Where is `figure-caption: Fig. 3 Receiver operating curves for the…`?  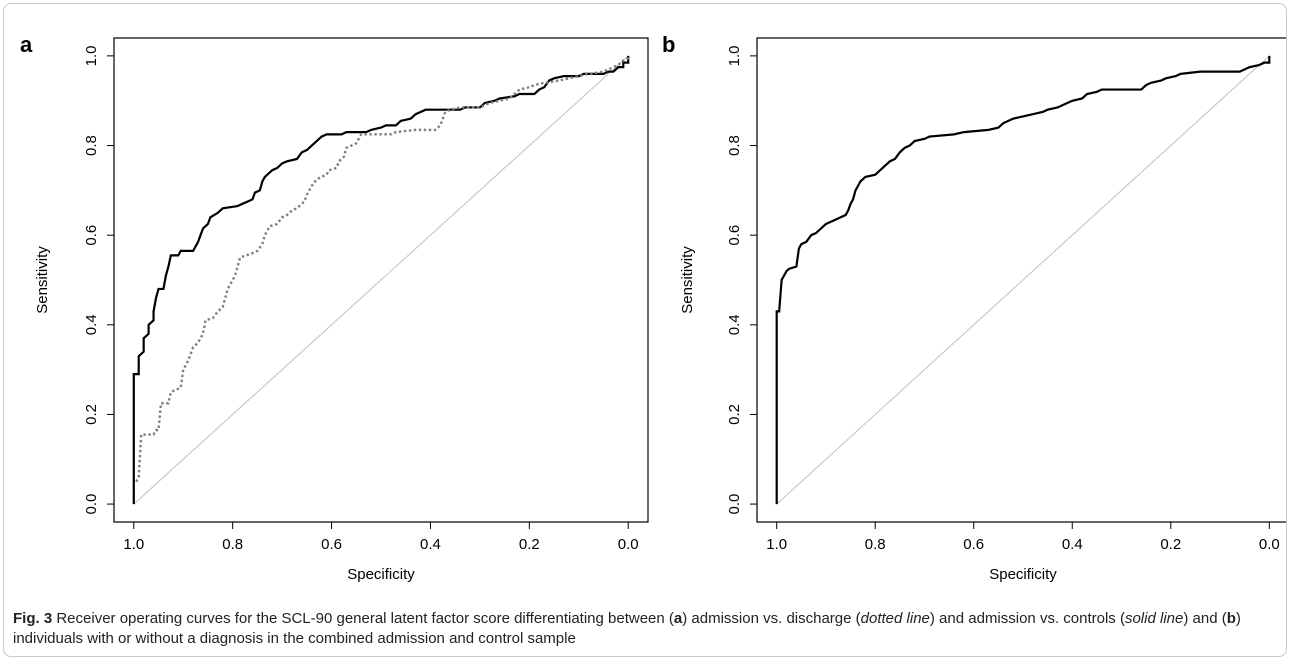
figure-caption: Fig. 3 Receiver operating curves for the… is located at coordinates (633, 629).